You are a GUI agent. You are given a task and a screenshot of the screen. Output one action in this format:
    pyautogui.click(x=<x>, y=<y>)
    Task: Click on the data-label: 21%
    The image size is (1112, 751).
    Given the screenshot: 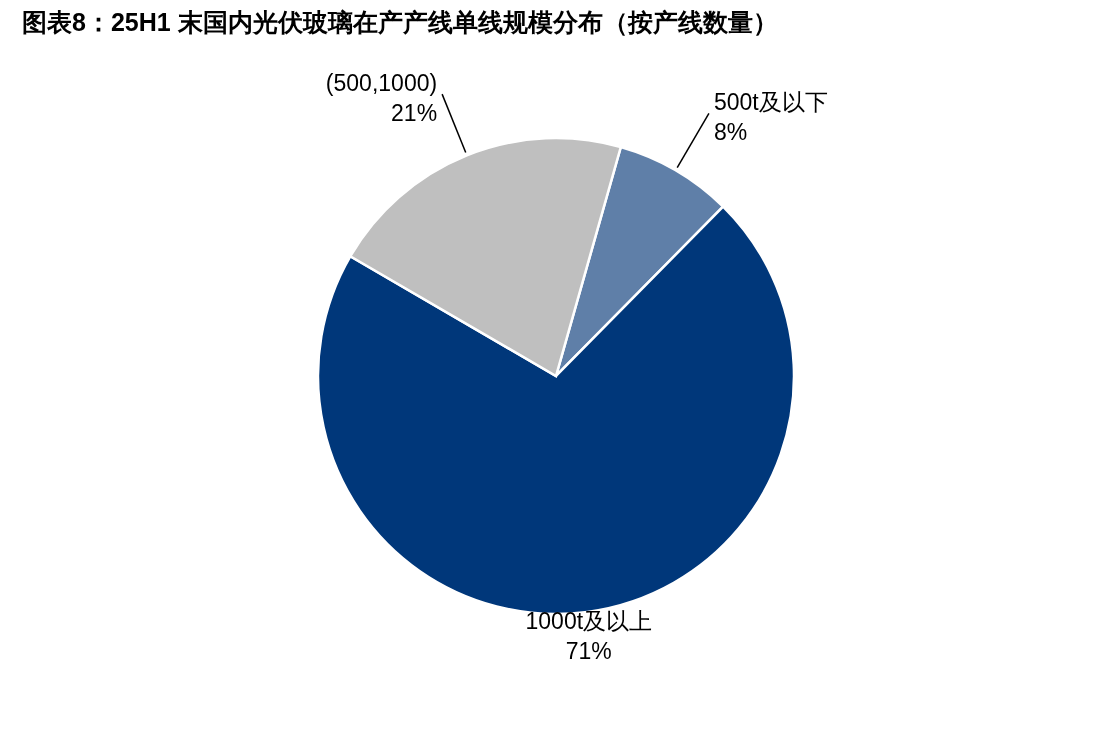 What is the action you would take?
    pyautogui.click(x=414, y=113)
    